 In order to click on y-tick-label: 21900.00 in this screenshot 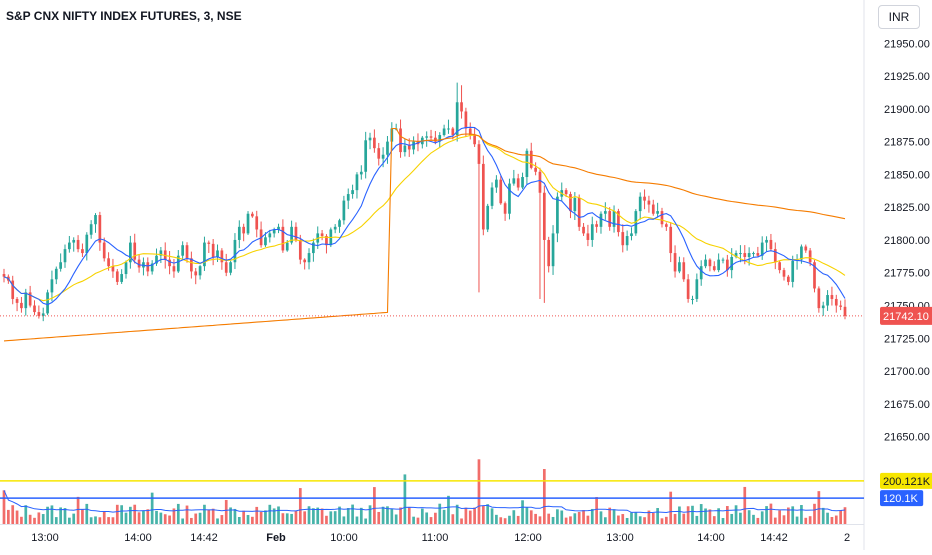, I will do `click(907, 110)`.